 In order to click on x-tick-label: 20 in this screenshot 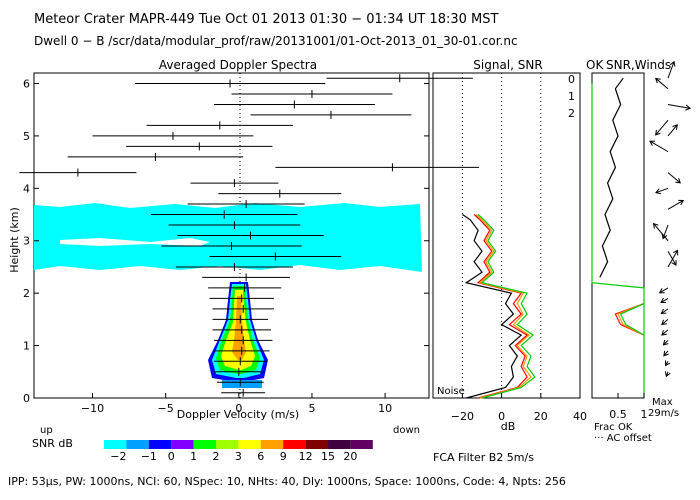, I will do `click(541, 416)`.